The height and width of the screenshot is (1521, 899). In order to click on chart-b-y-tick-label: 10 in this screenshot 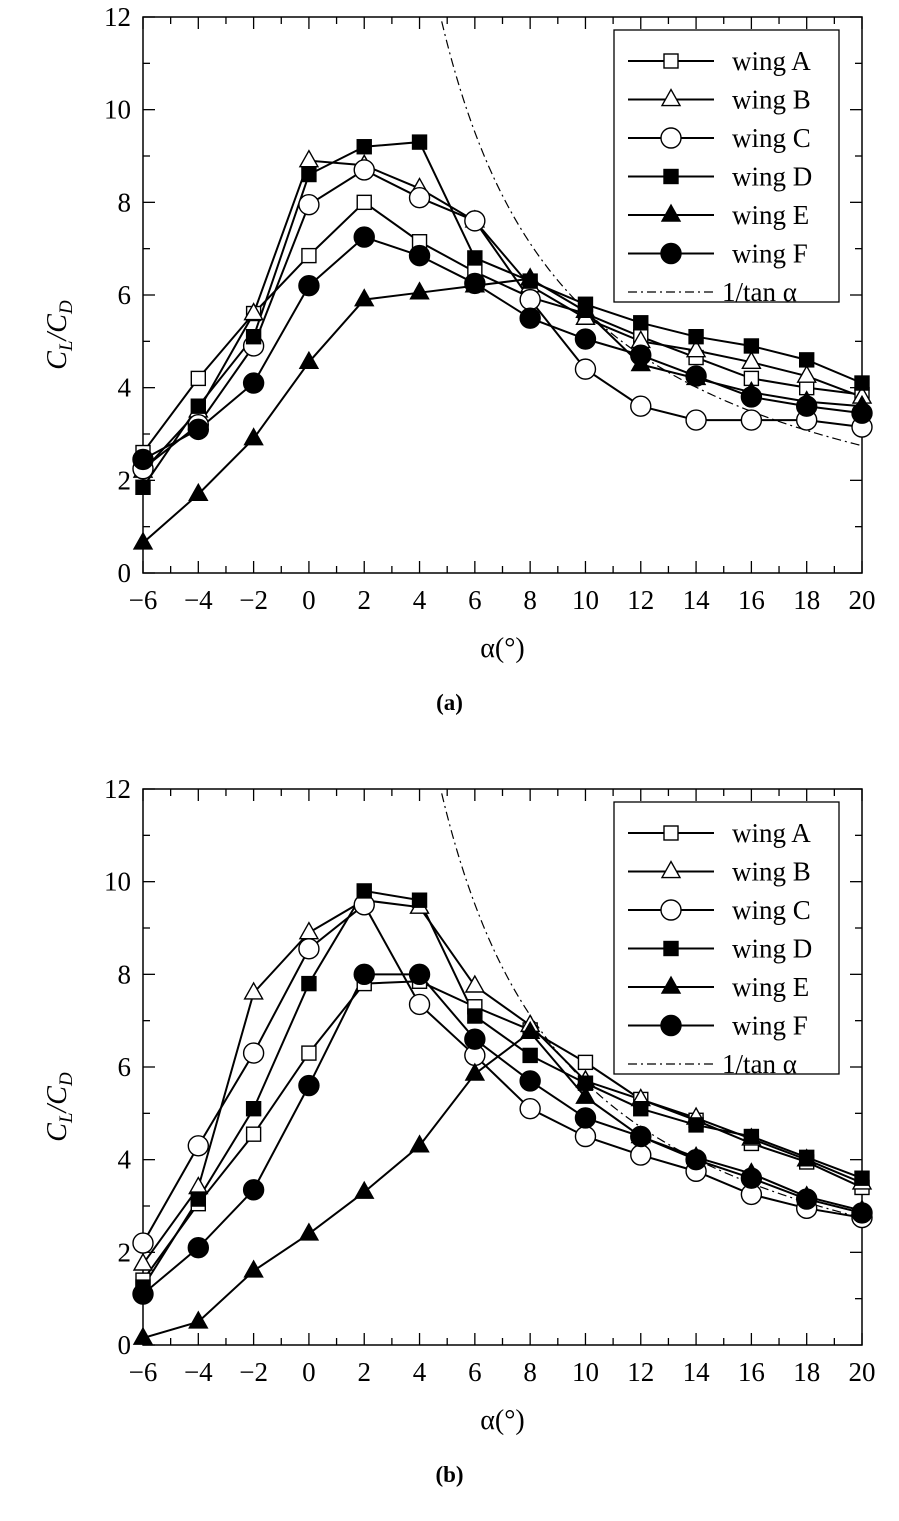, I will do `click(117, 882)`.